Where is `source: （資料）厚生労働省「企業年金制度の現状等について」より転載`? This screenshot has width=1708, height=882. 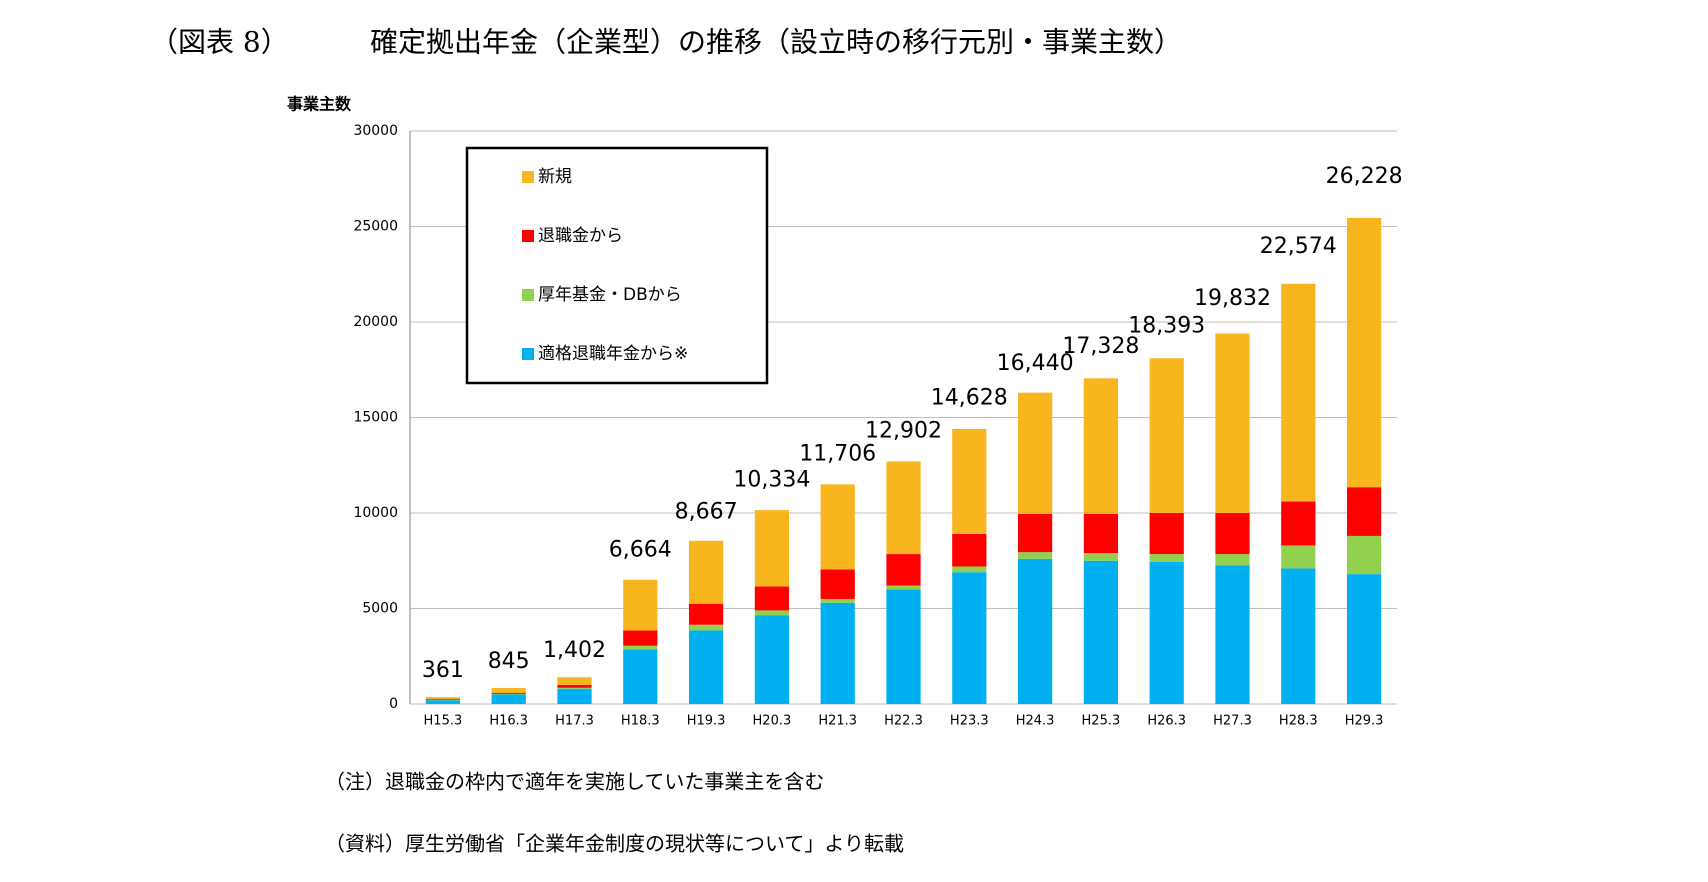
source: （資料）厚生労働省「企業年金制度の現状等について」より転載 is located at coordinates (614, 844).